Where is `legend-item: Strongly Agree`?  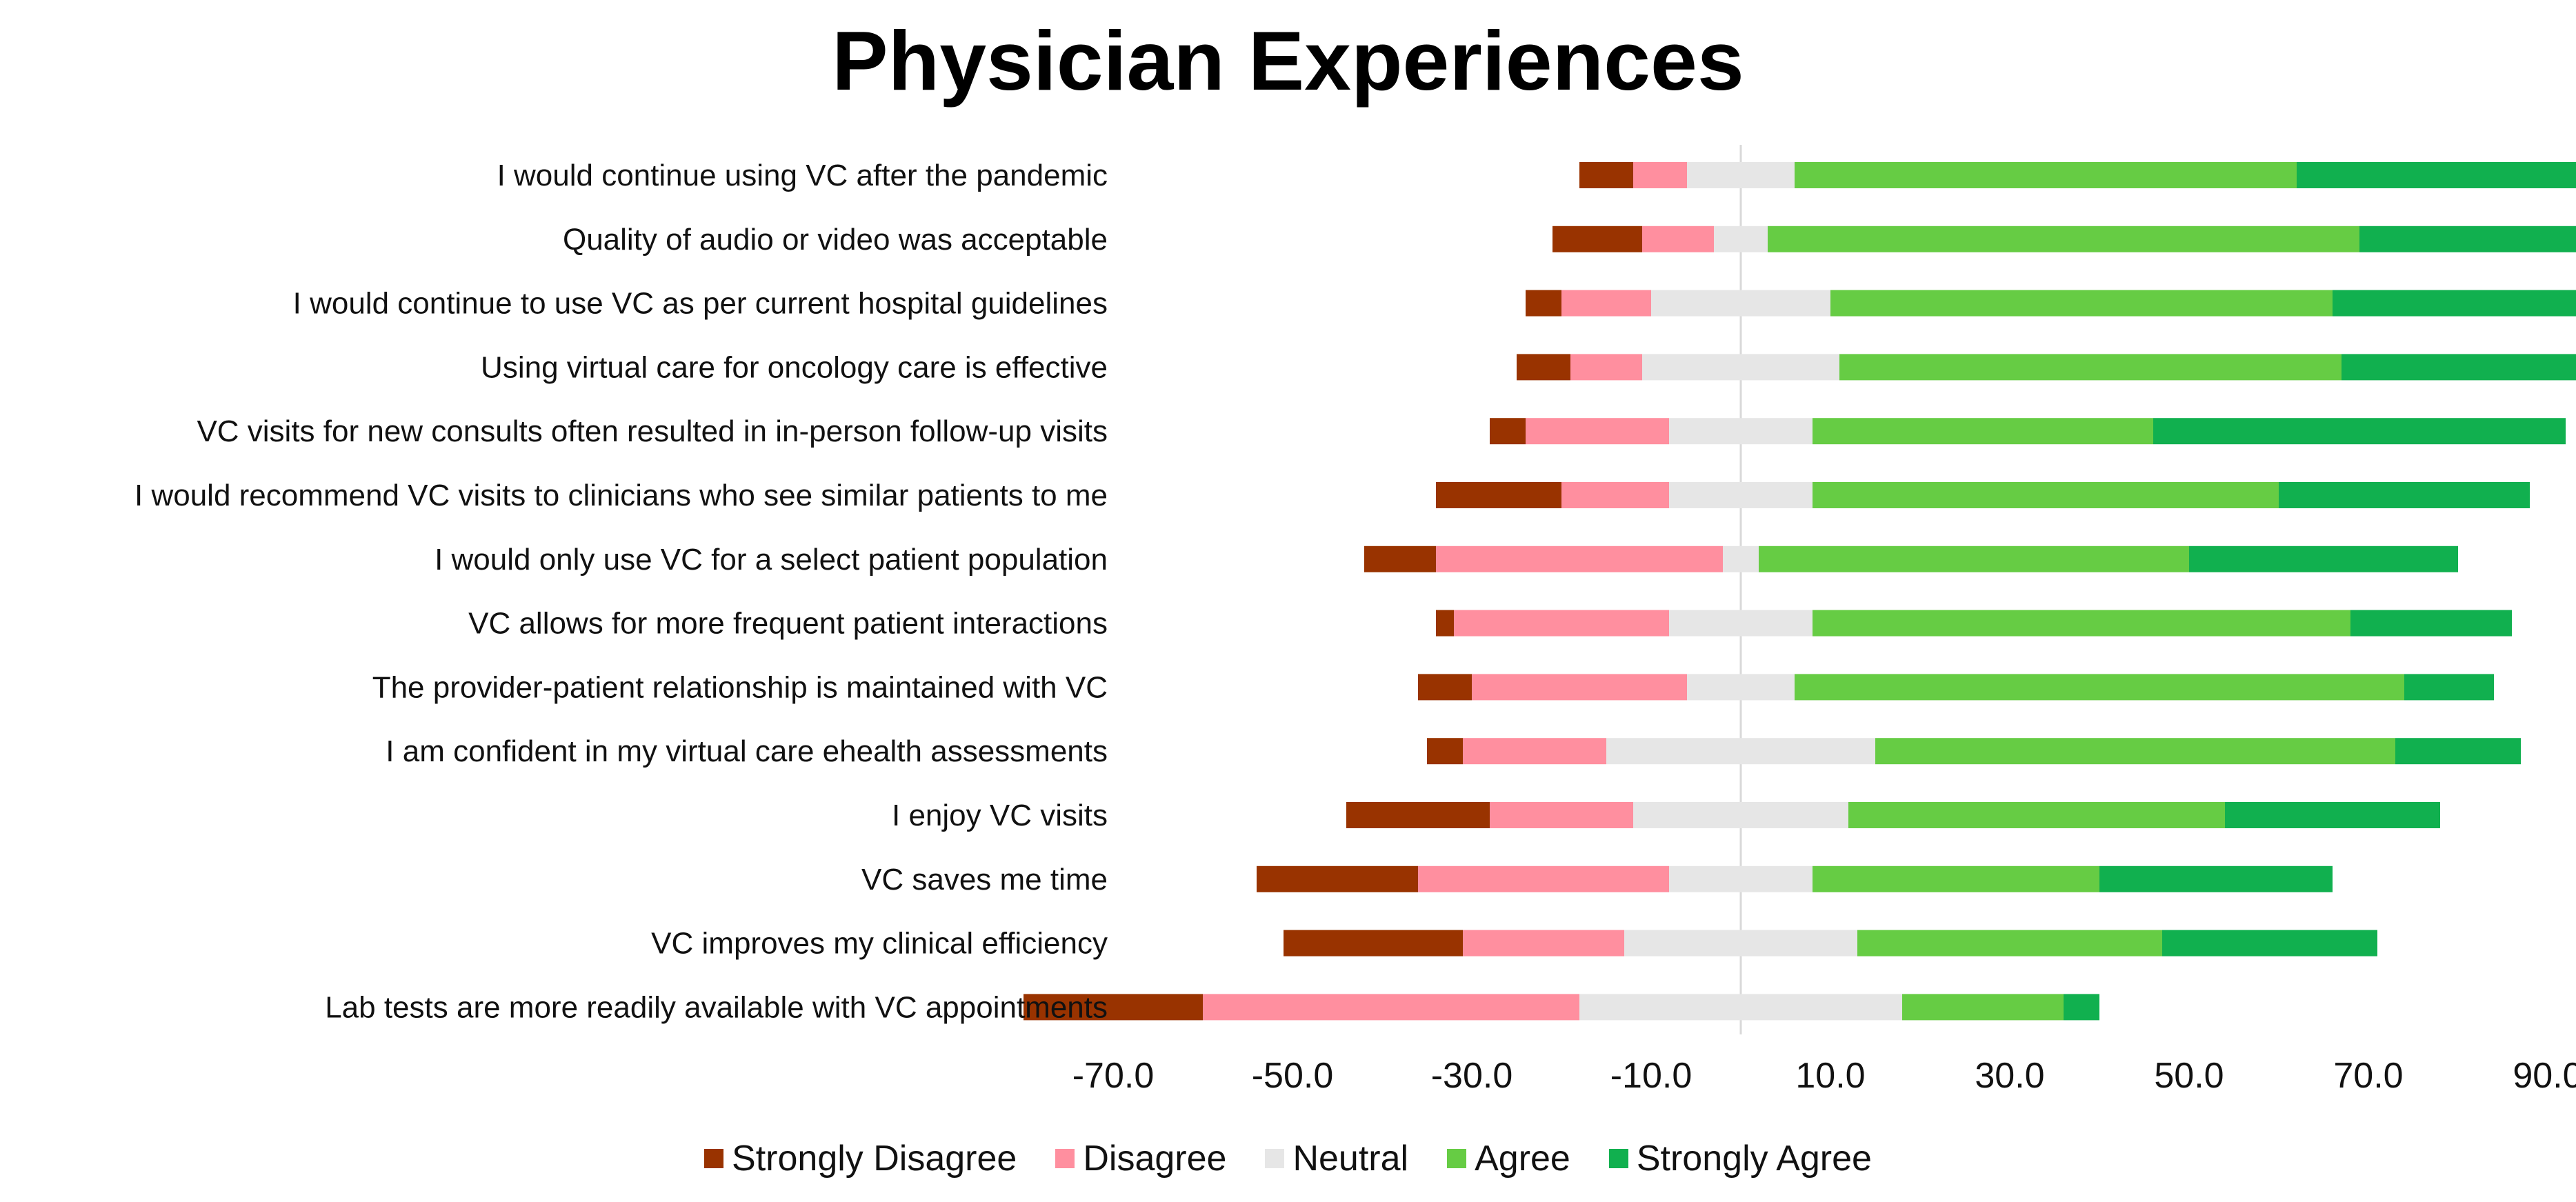 legend-item: Strongly Agree is located at coordinates (1740, 1158).